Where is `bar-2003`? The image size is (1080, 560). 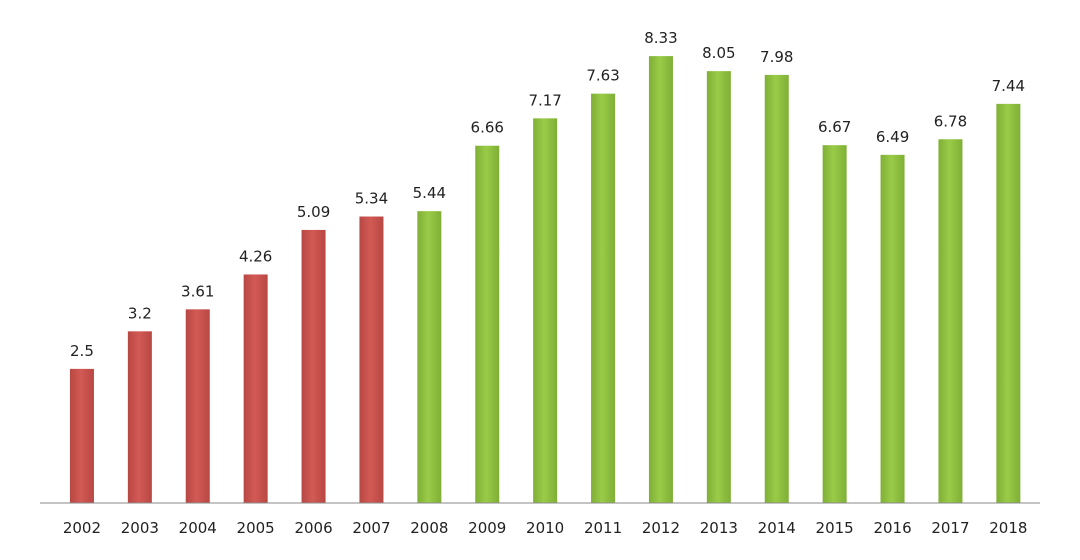 bar-2003 is located at coordinates (139, 417).